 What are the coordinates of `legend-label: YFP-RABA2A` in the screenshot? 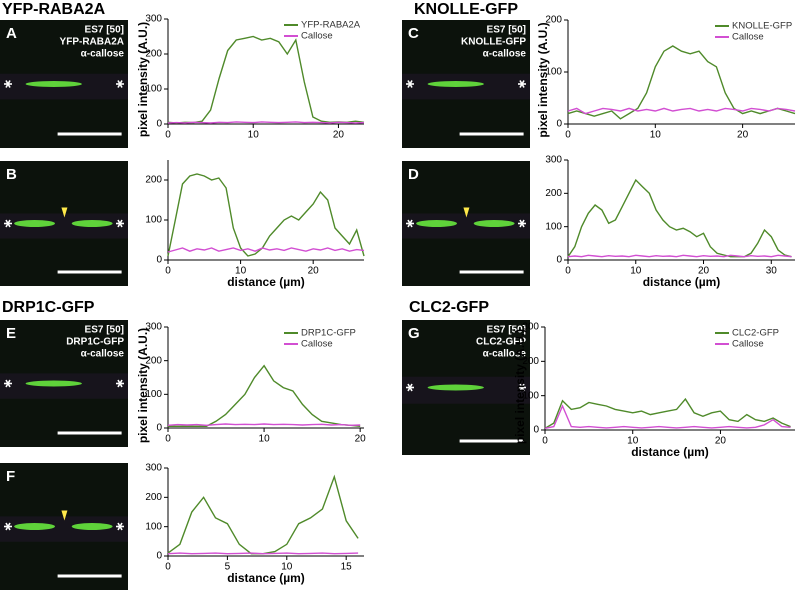 It's located at (331, 25).